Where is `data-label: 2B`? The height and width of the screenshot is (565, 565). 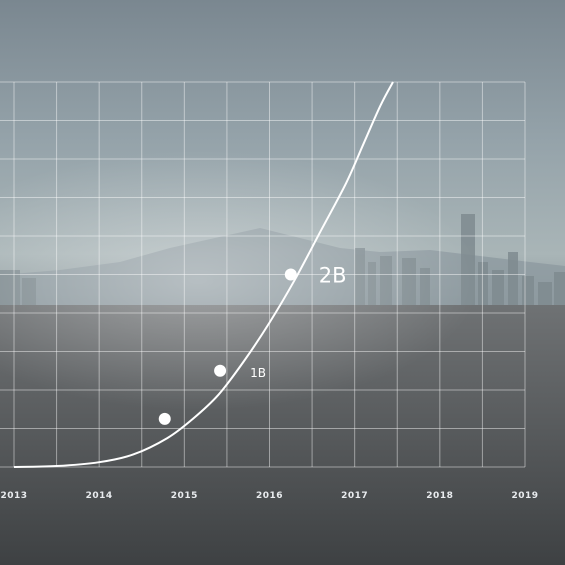
data-label: 2B is located at coordinates (333, 276).